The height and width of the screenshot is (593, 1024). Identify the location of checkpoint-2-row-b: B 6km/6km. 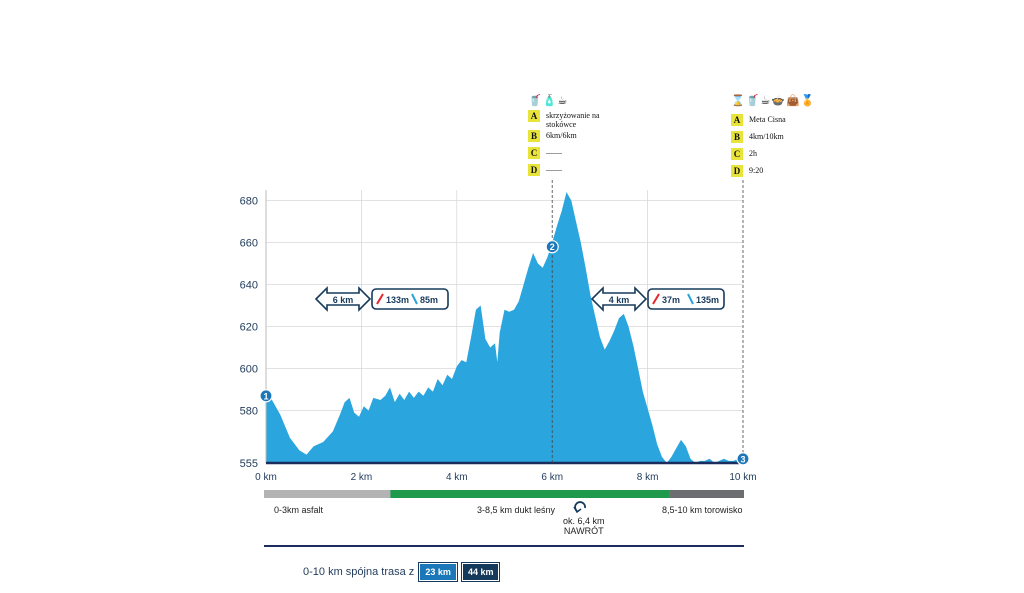
(567, 138).